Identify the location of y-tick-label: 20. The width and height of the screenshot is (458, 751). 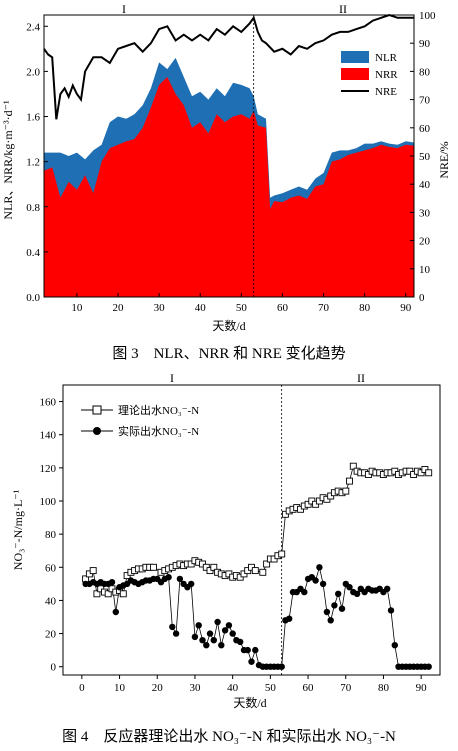
(51, 635).